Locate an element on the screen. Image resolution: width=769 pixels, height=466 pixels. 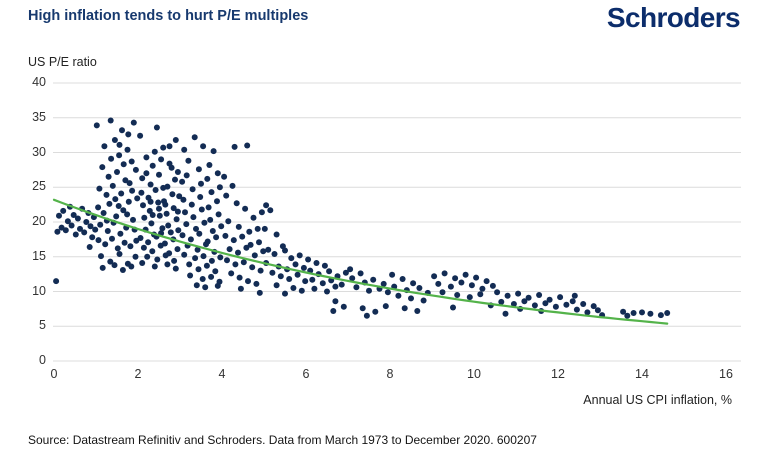
x-tick-label: 14 is located at coordinates (642, 374).